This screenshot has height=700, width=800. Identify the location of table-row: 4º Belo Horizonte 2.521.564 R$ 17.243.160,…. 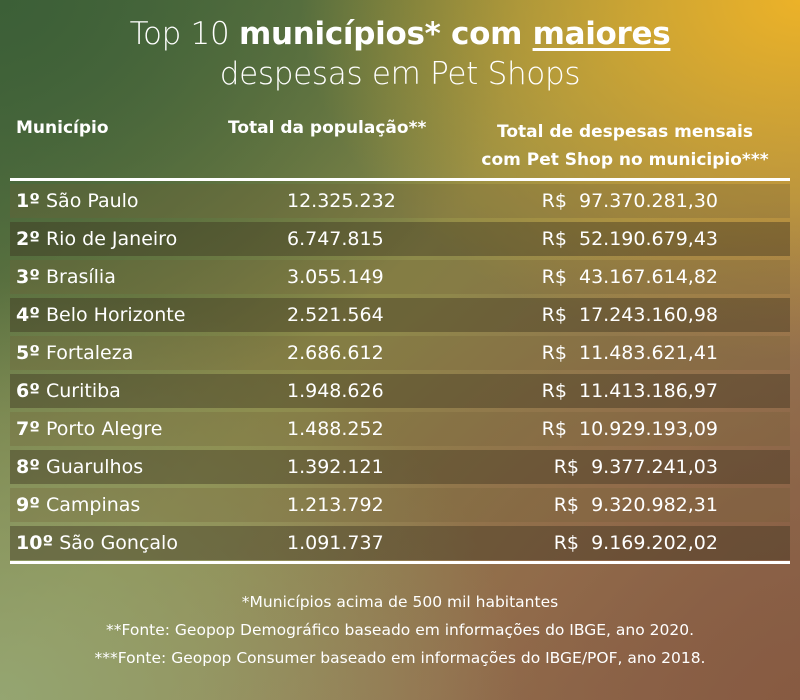
(400, 315).